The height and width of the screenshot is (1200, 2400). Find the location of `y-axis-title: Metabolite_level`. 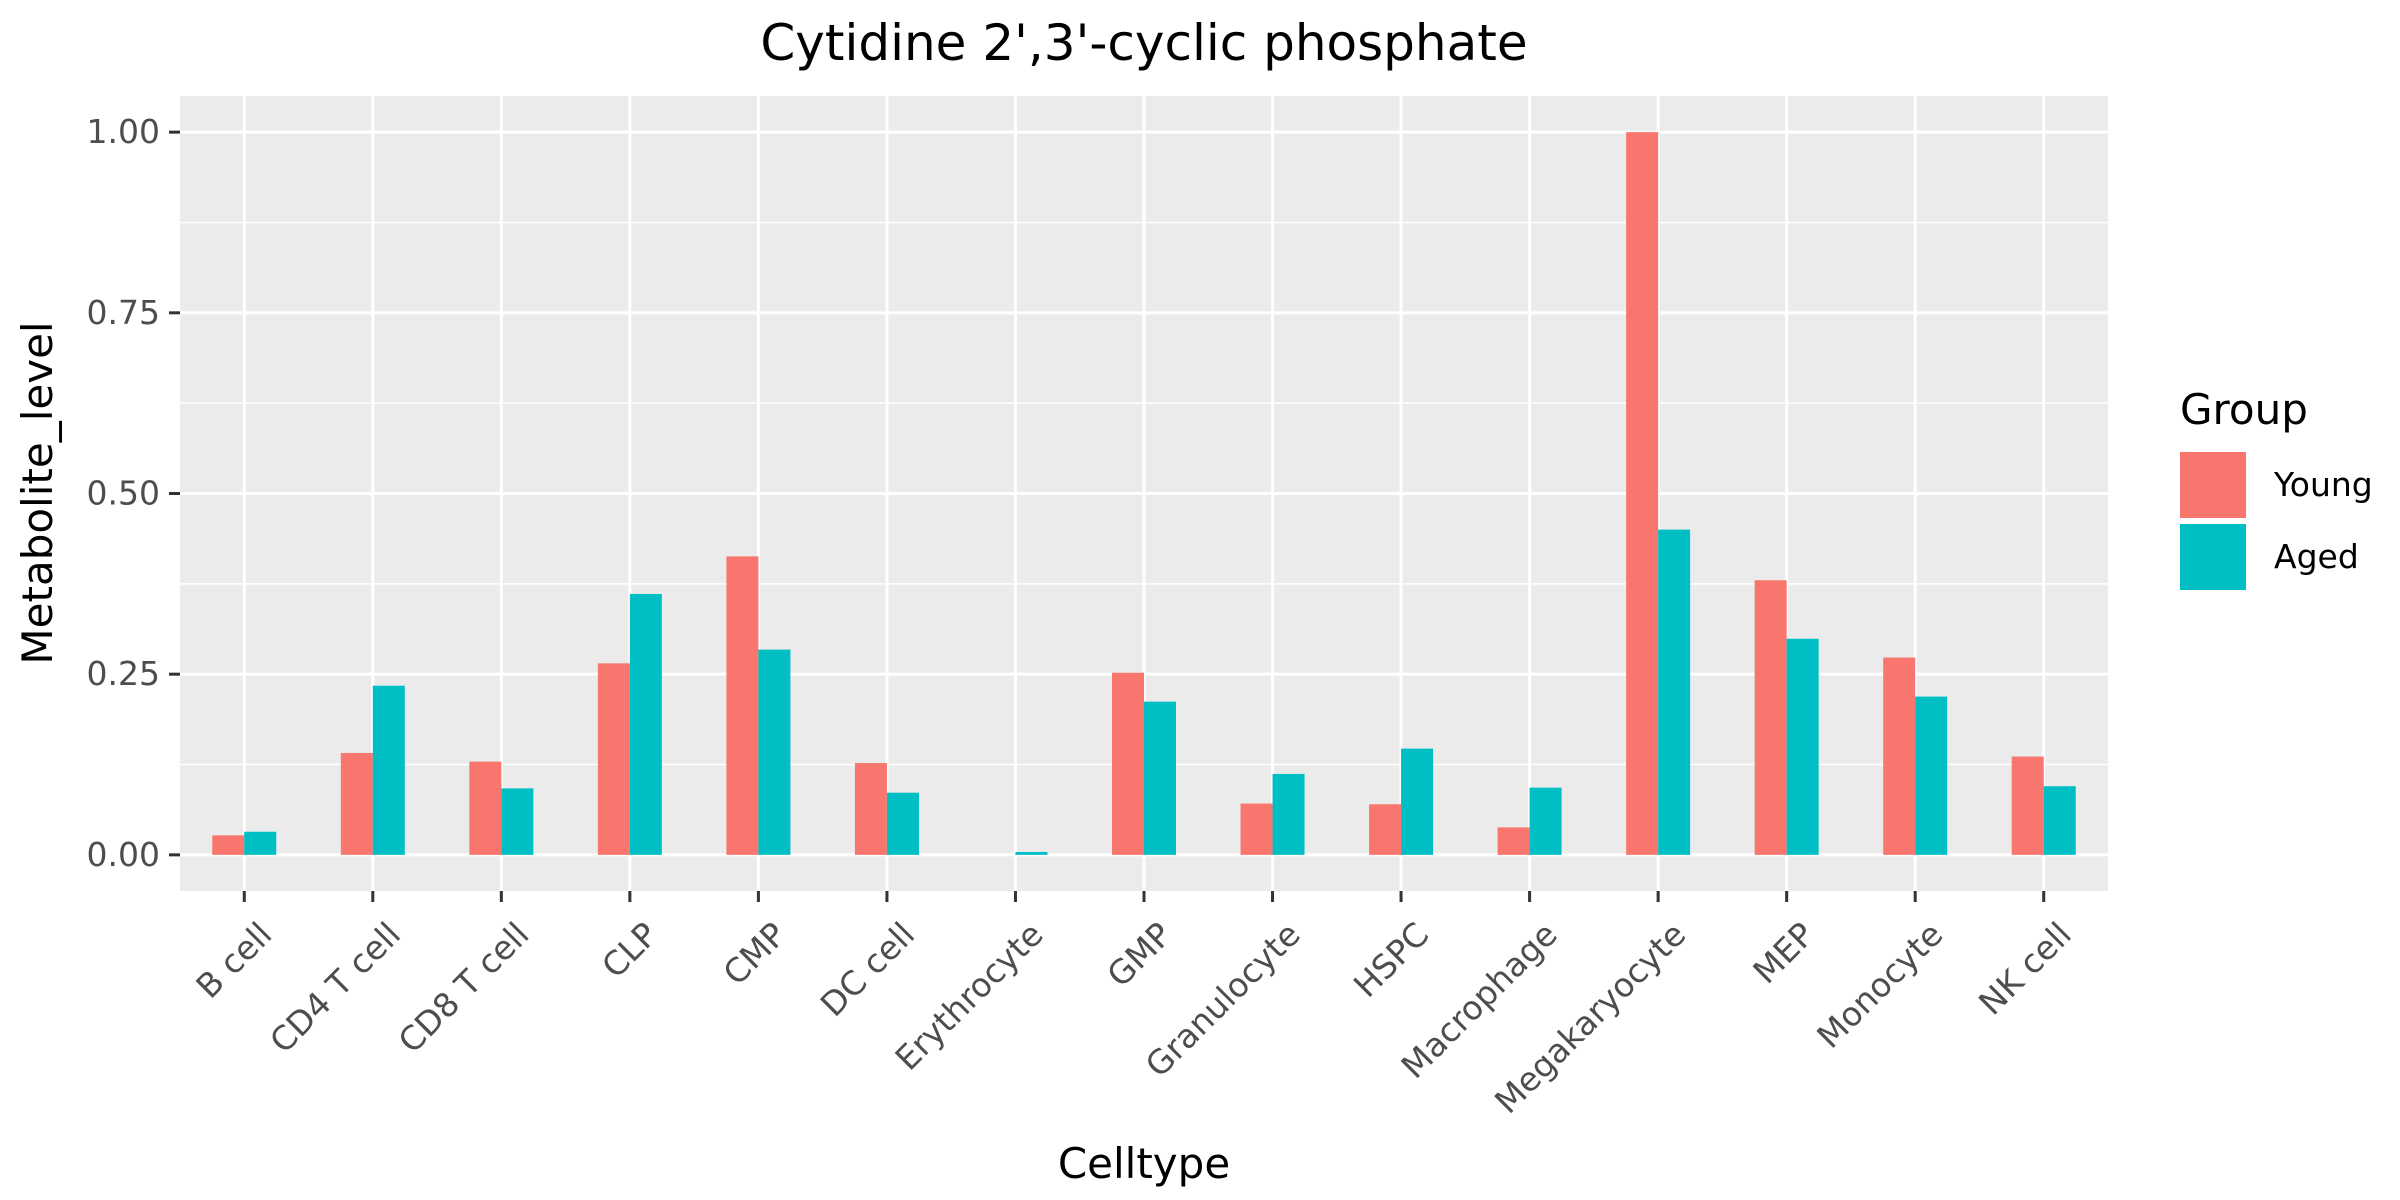

y-axis-title: Metabolite_level is located at coordinates (37, 492).